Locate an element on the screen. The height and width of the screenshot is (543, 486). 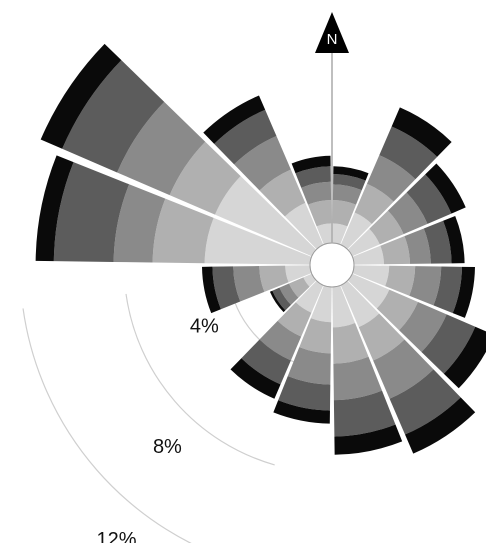
r-tick-label: 12% is located at coordinates (117, 536).